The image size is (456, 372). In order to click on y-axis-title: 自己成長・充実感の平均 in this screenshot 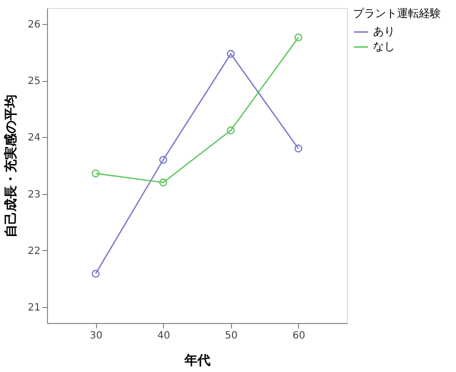, I will do `click(10, 166)`.